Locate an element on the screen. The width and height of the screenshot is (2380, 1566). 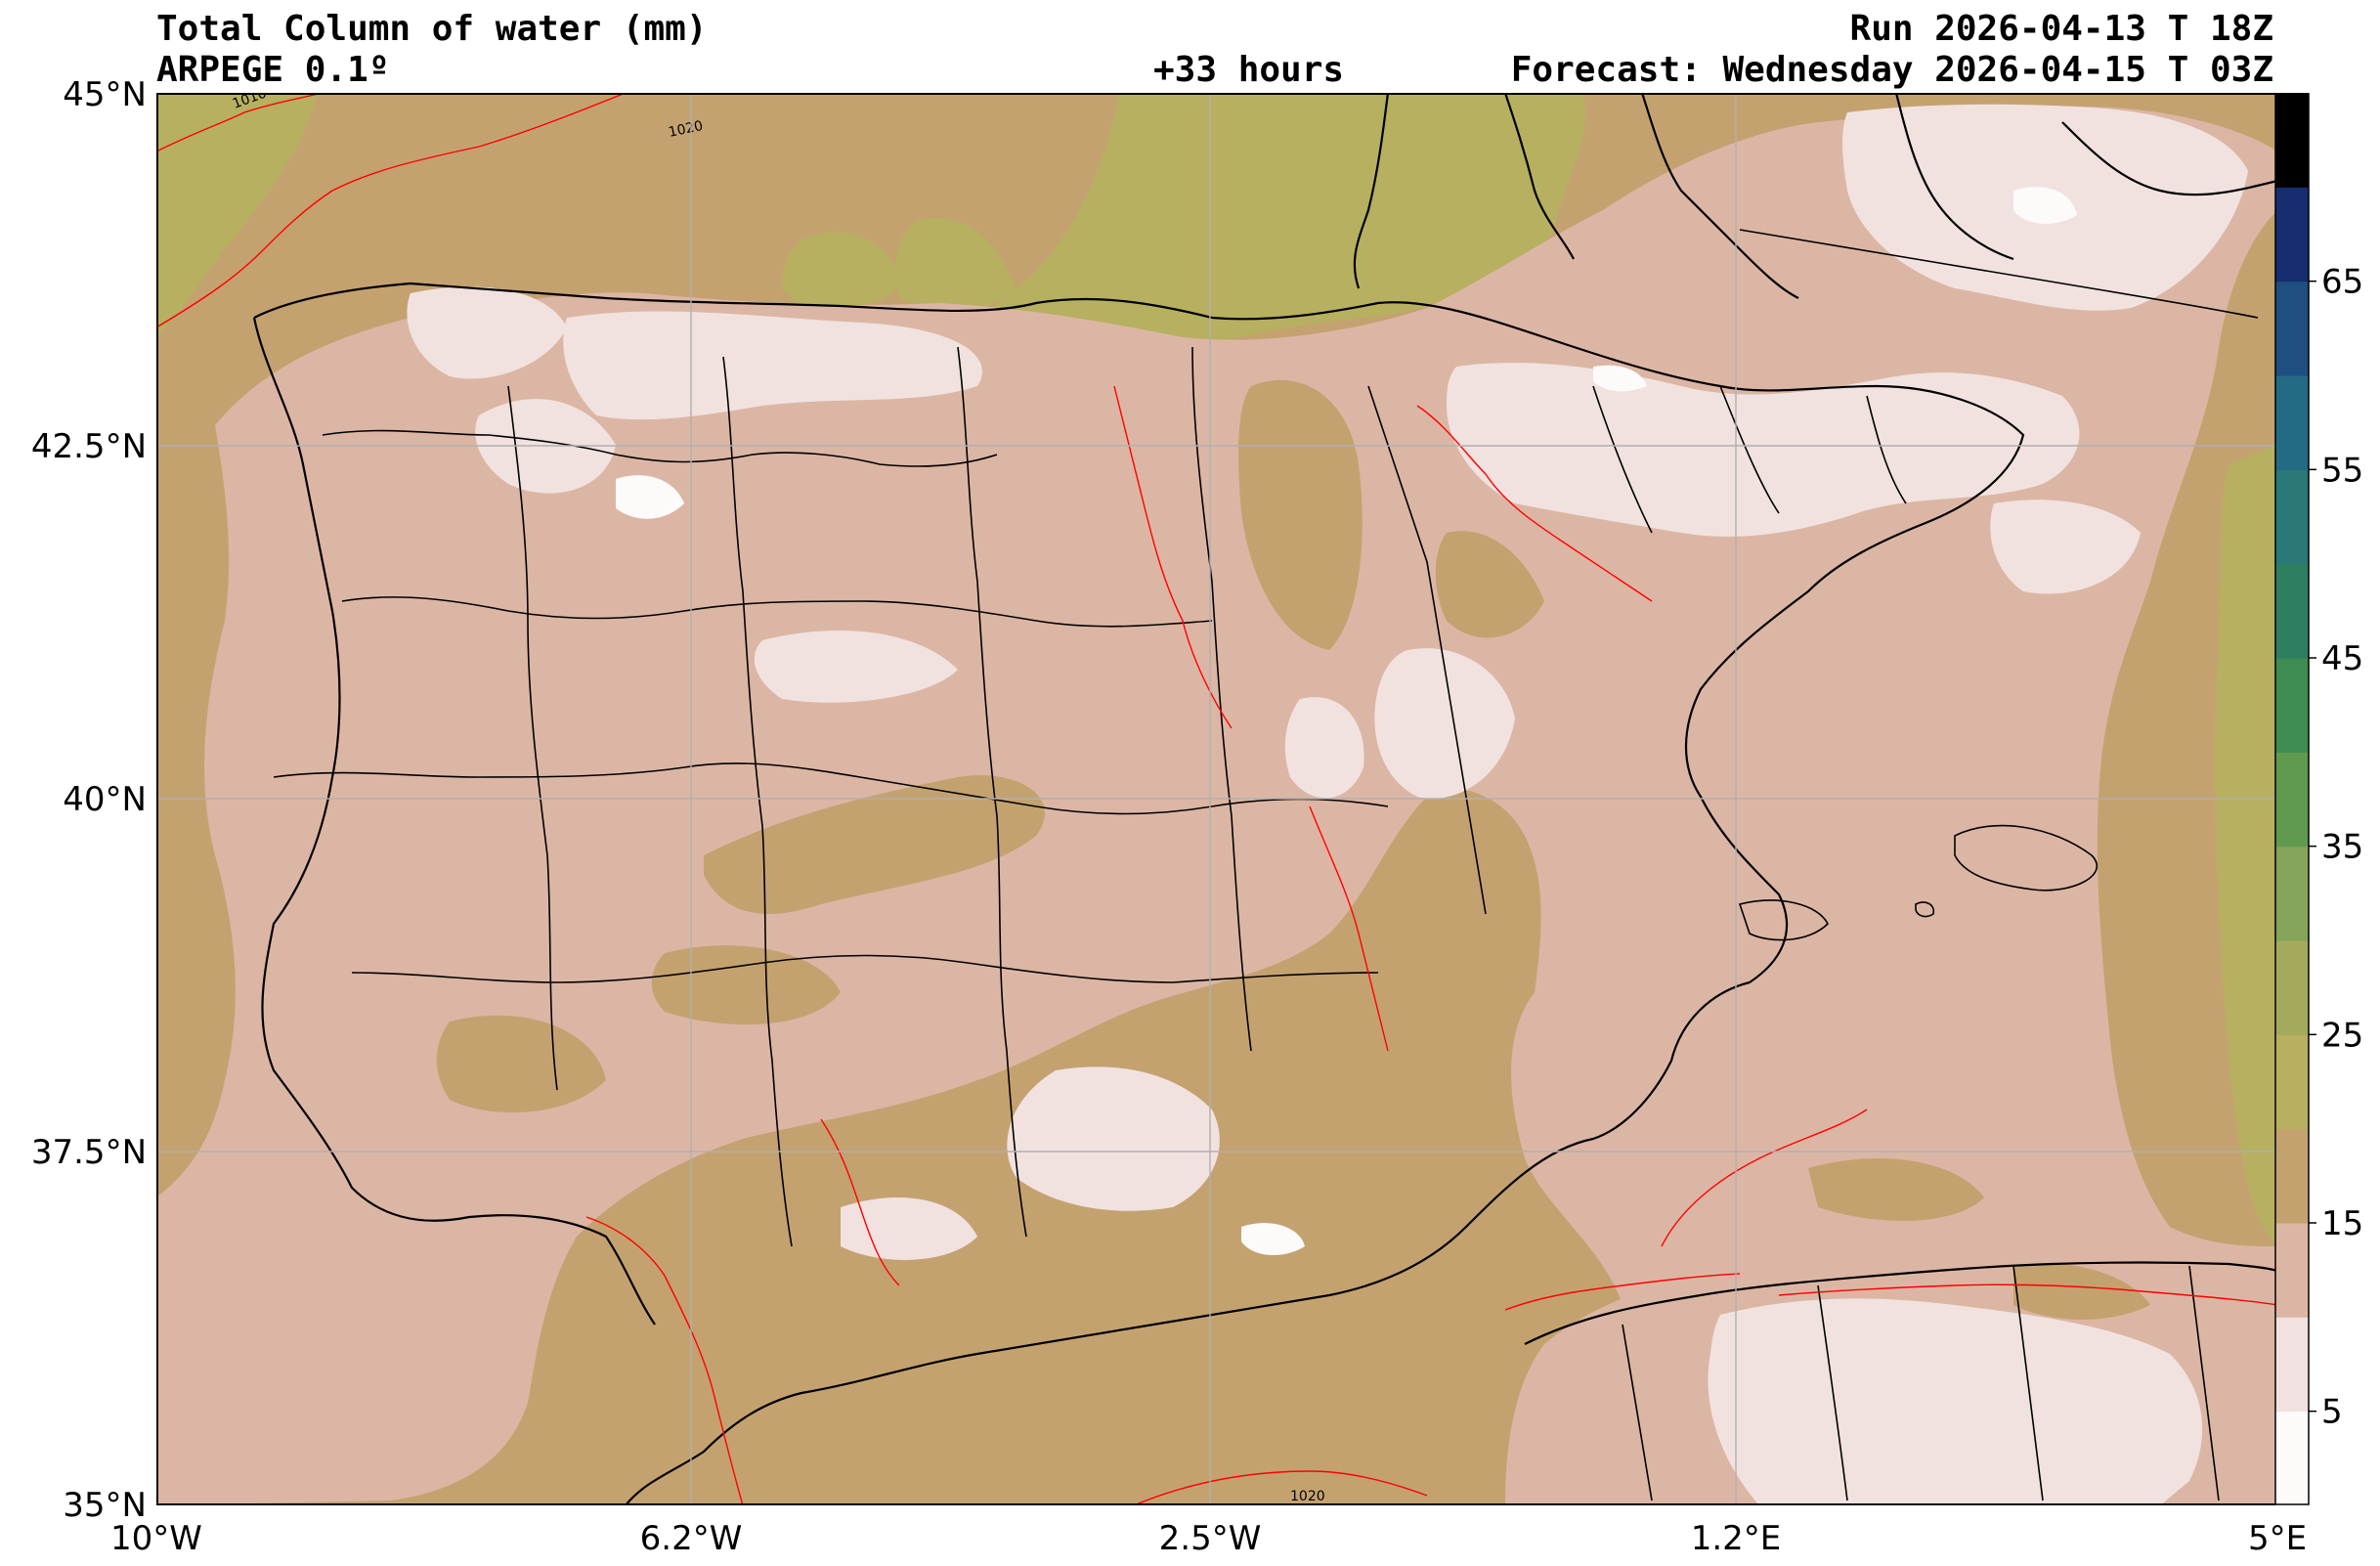
lat-label-35n: 35°N is located at coordinates (105, 1505).